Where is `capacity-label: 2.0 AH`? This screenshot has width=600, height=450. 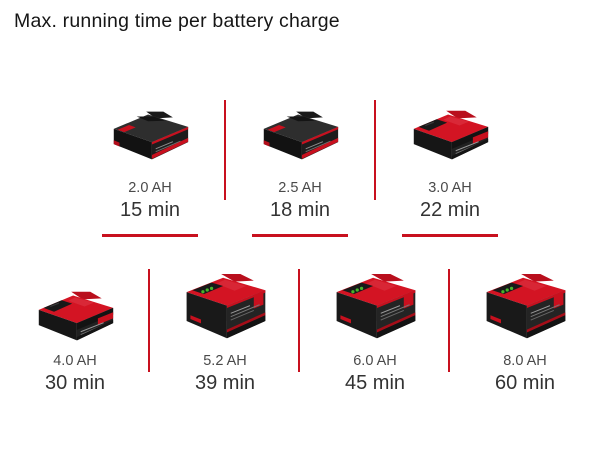
capacity-label: 2.0 AH is located at coordinates (150, 188).